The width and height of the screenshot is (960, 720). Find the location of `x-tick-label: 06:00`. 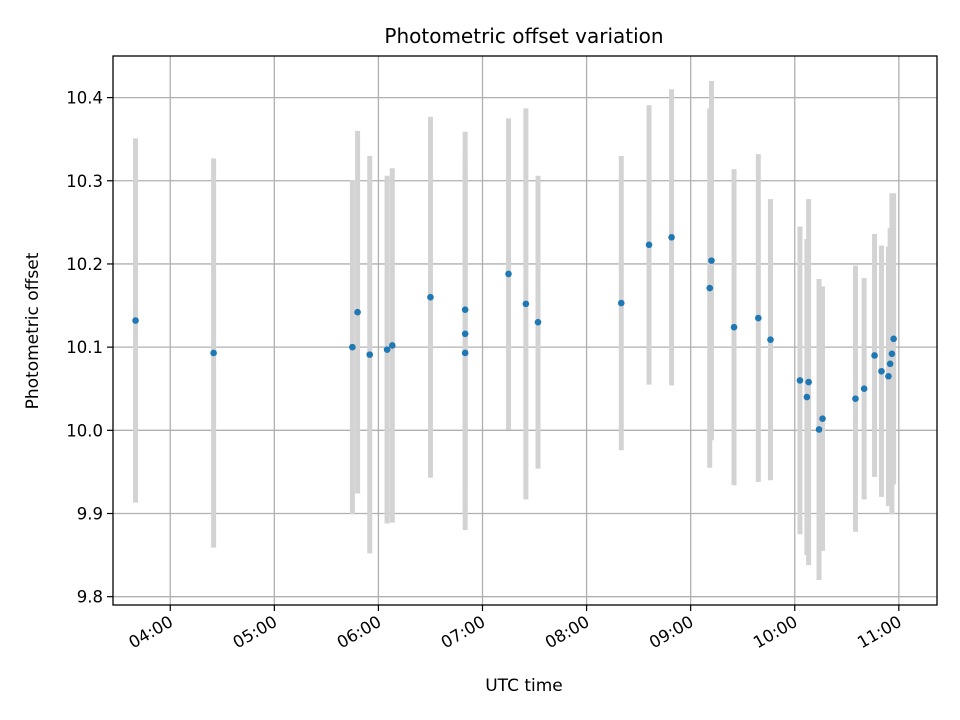

x-tick-label: 06:00 is located at coordinates (359, 632).